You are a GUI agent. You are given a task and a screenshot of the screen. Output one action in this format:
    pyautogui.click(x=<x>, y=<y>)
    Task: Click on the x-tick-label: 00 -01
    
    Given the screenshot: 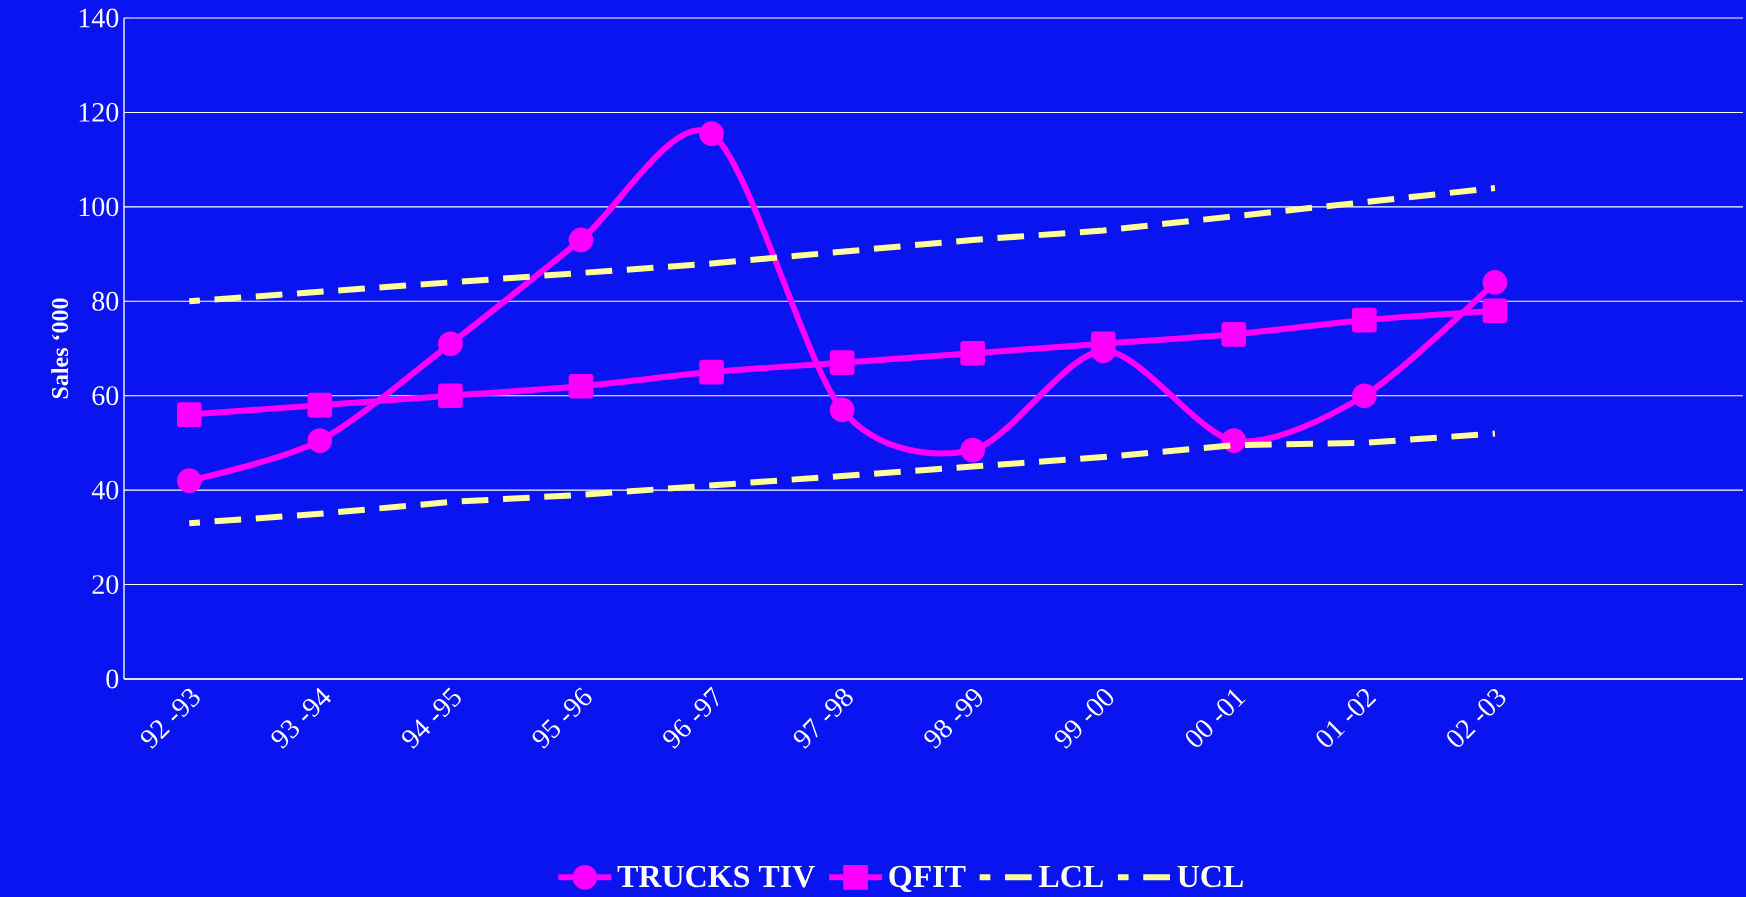 What is the action you would take?
    pyautogui.click(x=1216, y=718)
    